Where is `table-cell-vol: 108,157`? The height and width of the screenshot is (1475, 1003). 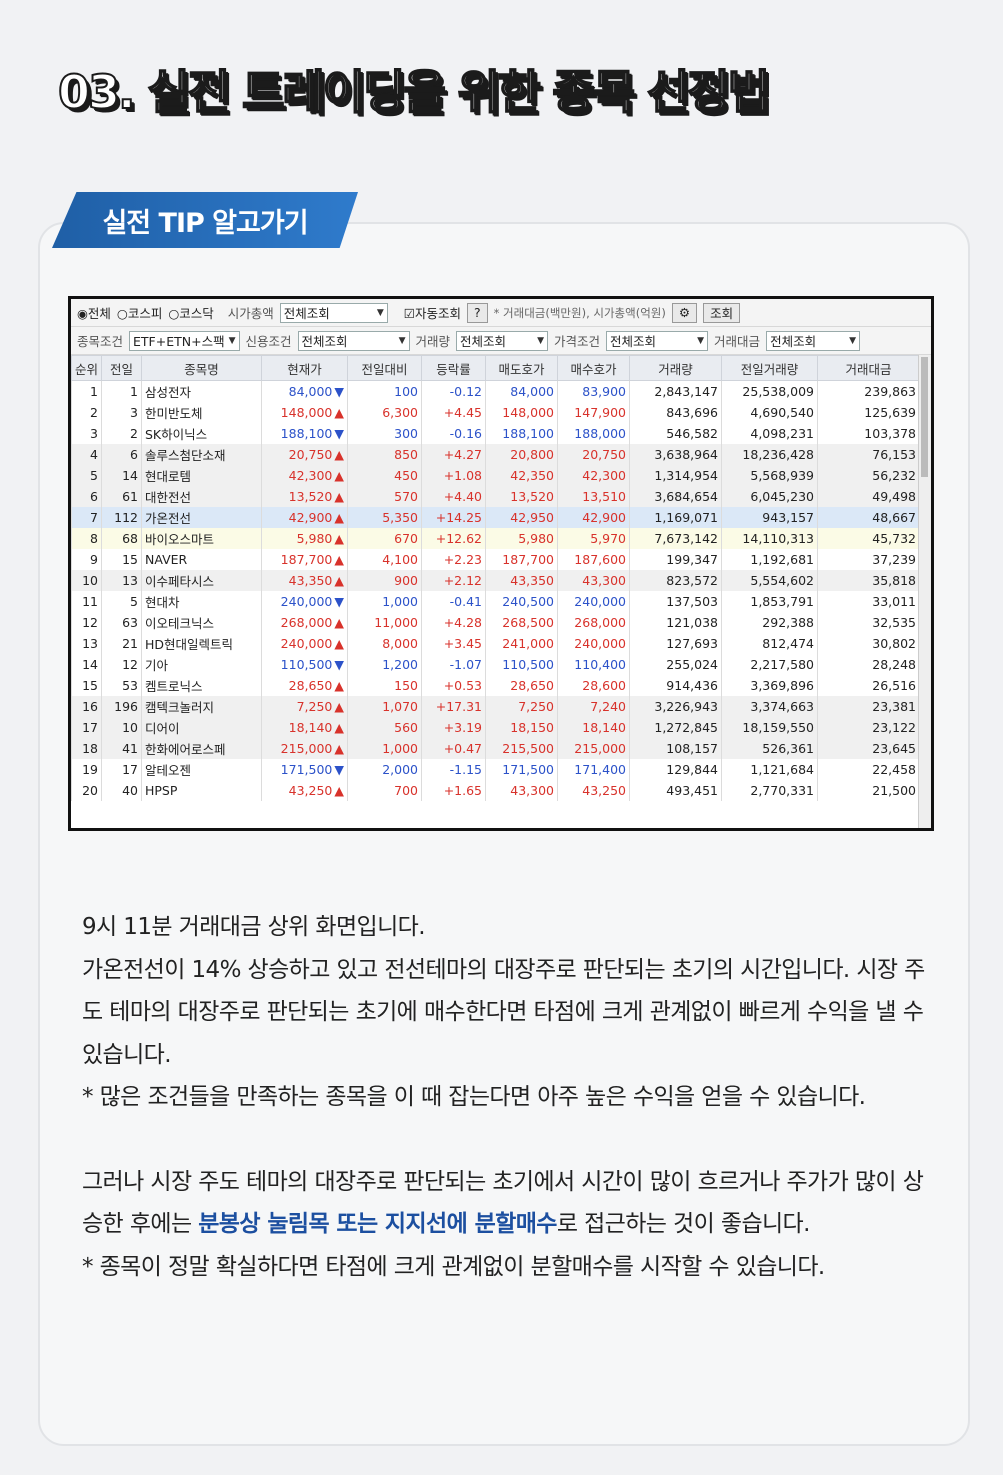 table-cell-vol: 108,157 is located at coordinates (675, 748).